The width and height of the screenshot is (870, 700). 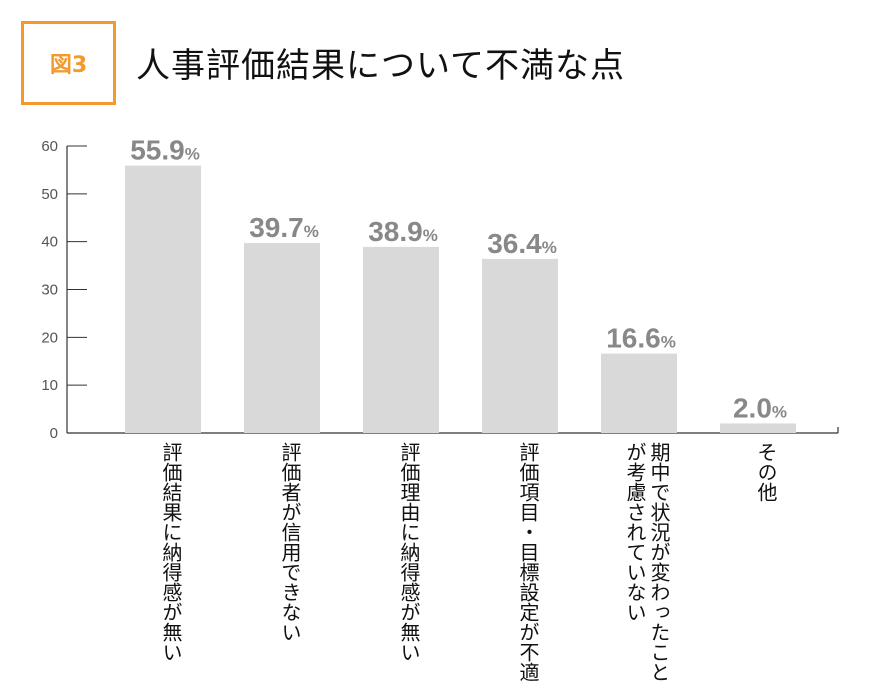 I want to click on y-tick-label: 60, so click(x=49, y=146).